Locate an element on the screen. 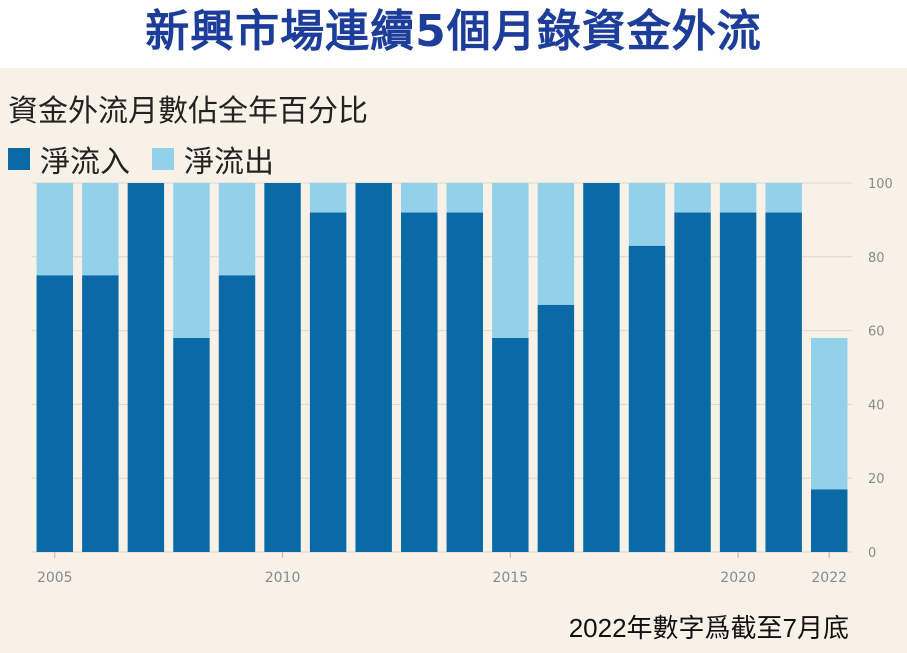  y-tick-label: 20 is located at coordinates (876, 479).